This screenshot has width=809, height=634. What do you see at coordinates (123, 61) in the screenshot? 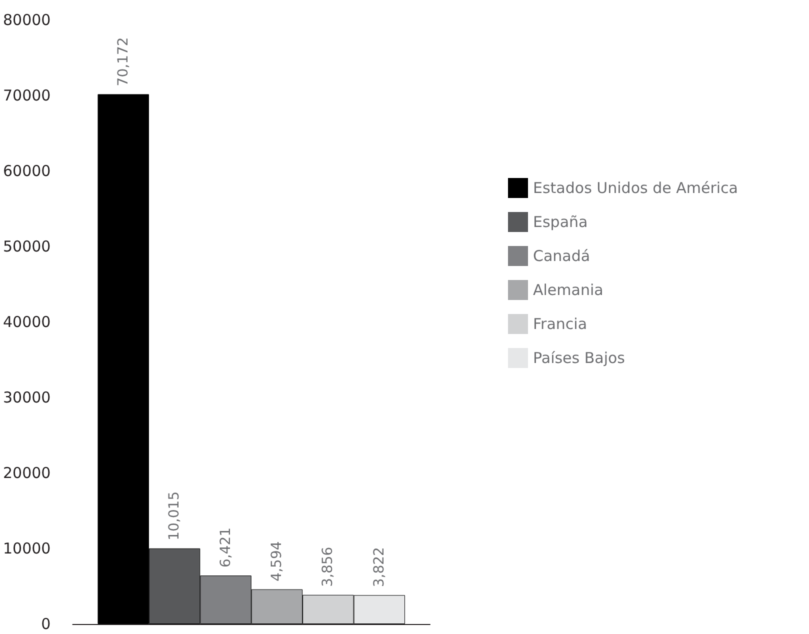
I see `data-label: 70,172` at bounding box center [123, 61].